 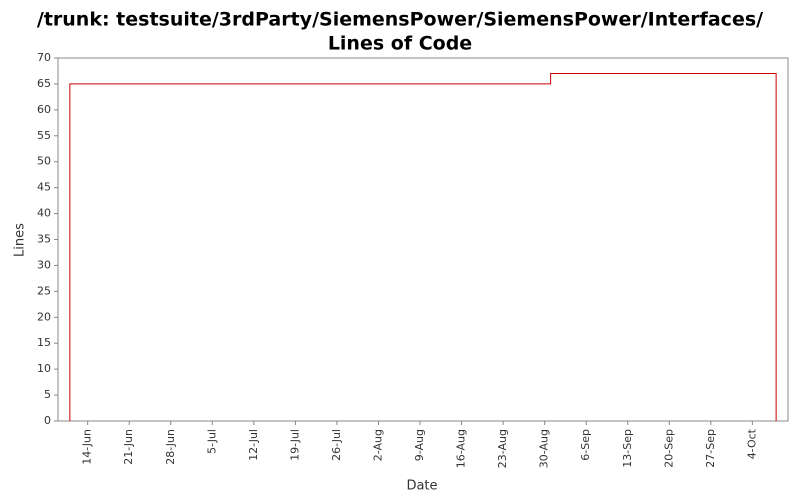 I want to click on y-tick-label: 40, so click(x=44, y=213).